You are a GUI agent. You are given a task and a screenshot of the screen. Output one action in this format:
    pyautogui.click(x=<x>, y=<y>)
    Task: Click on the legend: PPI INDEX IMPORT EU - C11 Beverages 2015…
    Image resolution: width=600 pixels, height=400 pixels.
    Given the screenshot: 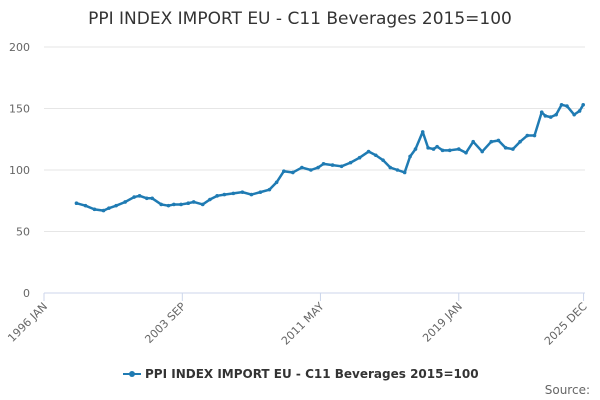 What is the action you would take?
    pyautogui.click(x=301, y=374)
    